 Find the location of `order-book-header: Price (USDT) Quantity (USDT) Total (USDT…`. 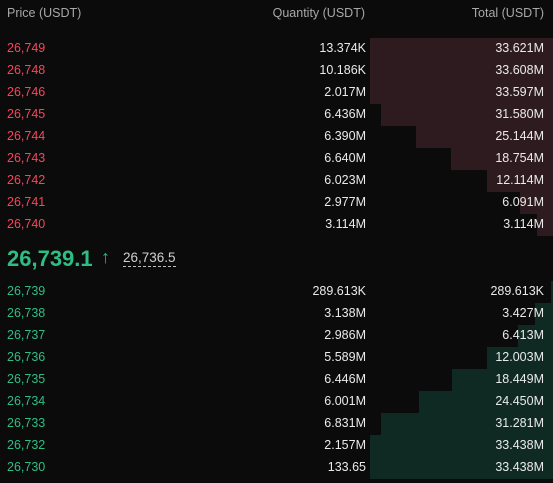

order-book-header: Price (USDT) Quantity (USDT) Total (USDT… is located at coordinates (276, 14).